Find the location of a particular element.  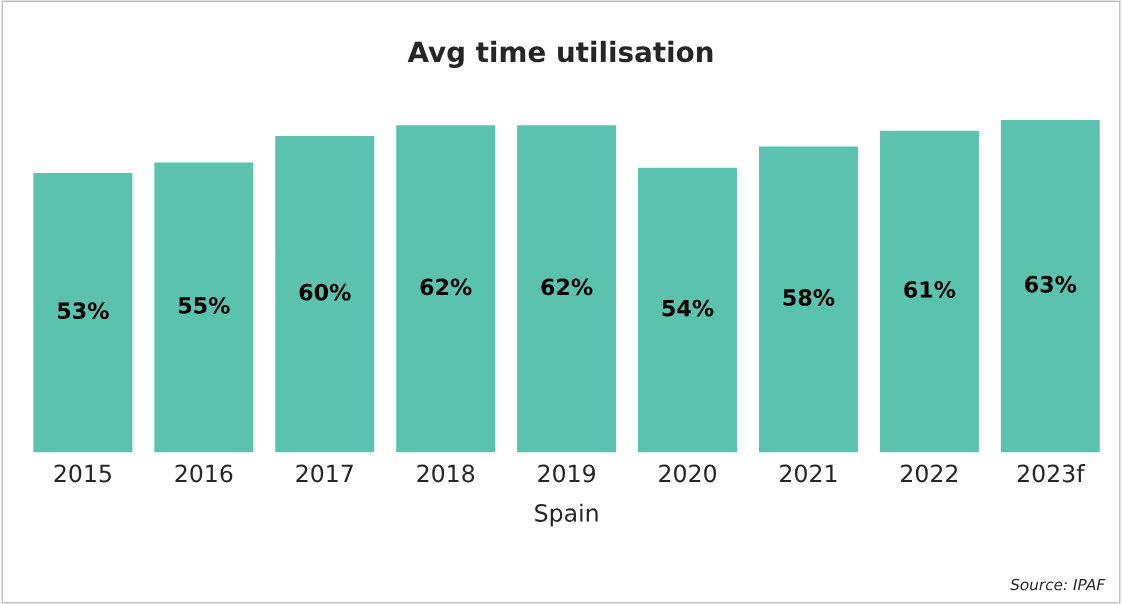

data-label: 54% is located at coordinates (688, 308).